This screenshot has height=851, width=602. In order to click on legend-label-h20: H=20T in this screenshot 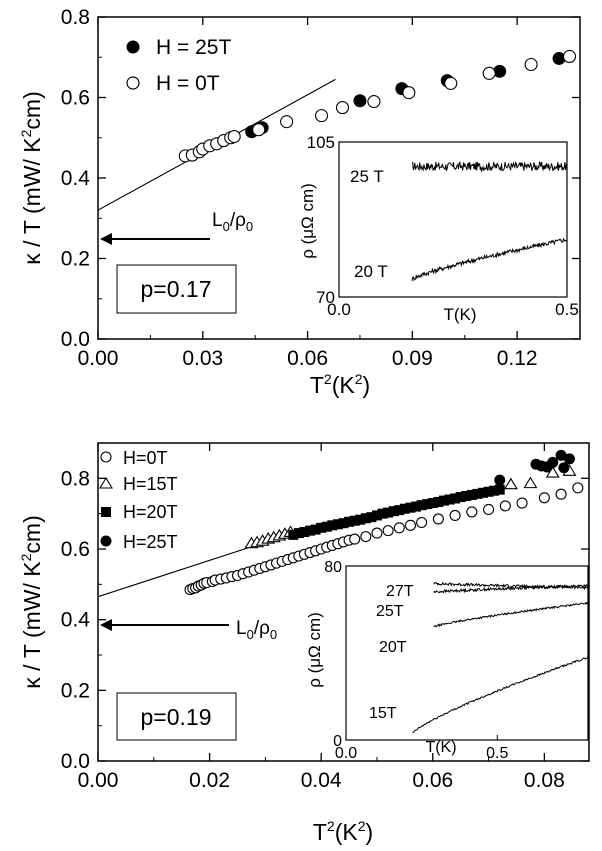, I will do `click(150, 512)`.